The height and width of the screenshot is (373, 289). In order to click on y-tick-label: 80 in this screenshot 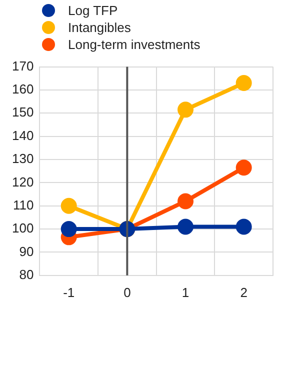, I will do `click(26, 274)`.